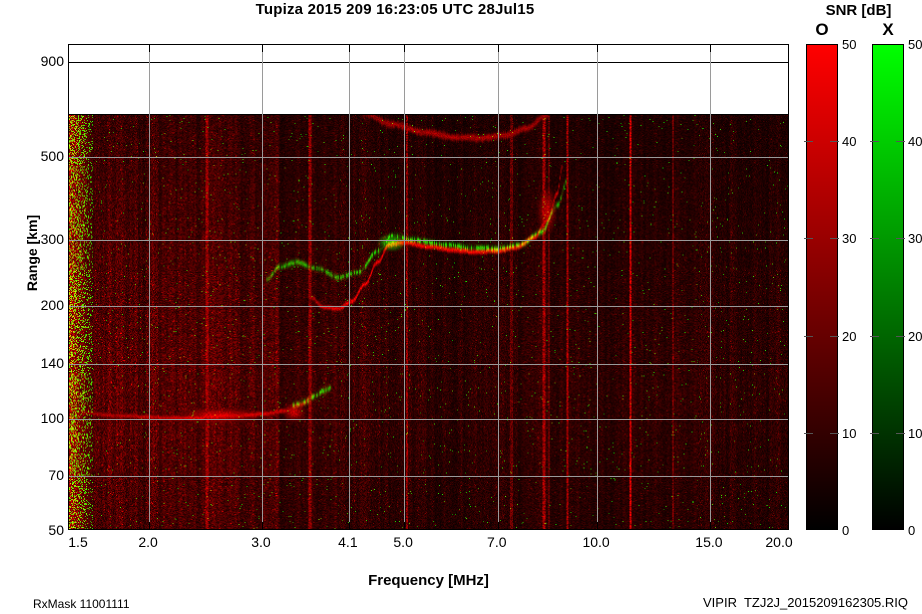 The height and width of the screenshot is (614, 922). Describe the element at coordinates (596, 542) in the screenshot. I see `x-tick-label: 10.0` at that location.